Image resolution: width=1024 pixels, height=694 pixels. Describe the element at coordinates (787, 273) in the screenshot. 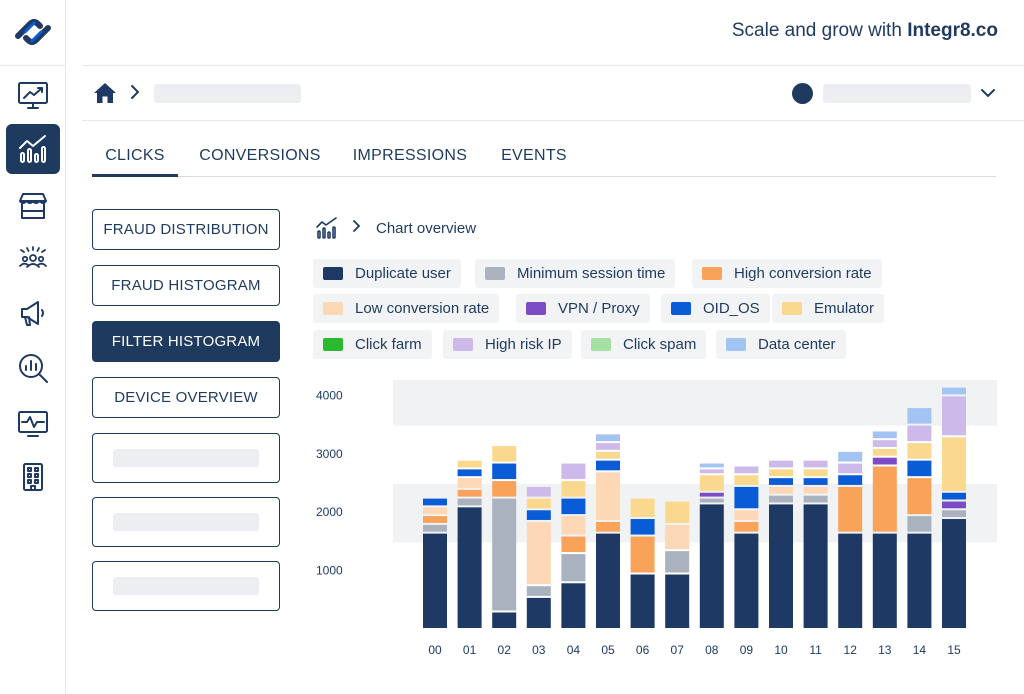

I see `legend-item: High conversion rate` at that location.